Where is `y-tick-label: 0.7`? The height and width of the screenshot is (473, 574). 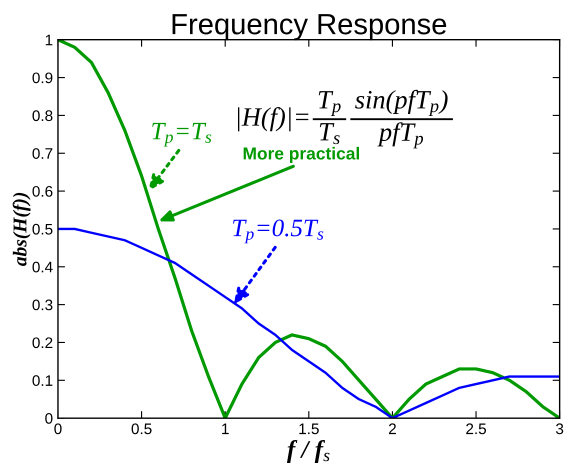
y-tick-label: 0.7 is located at coordinates (42, 153).